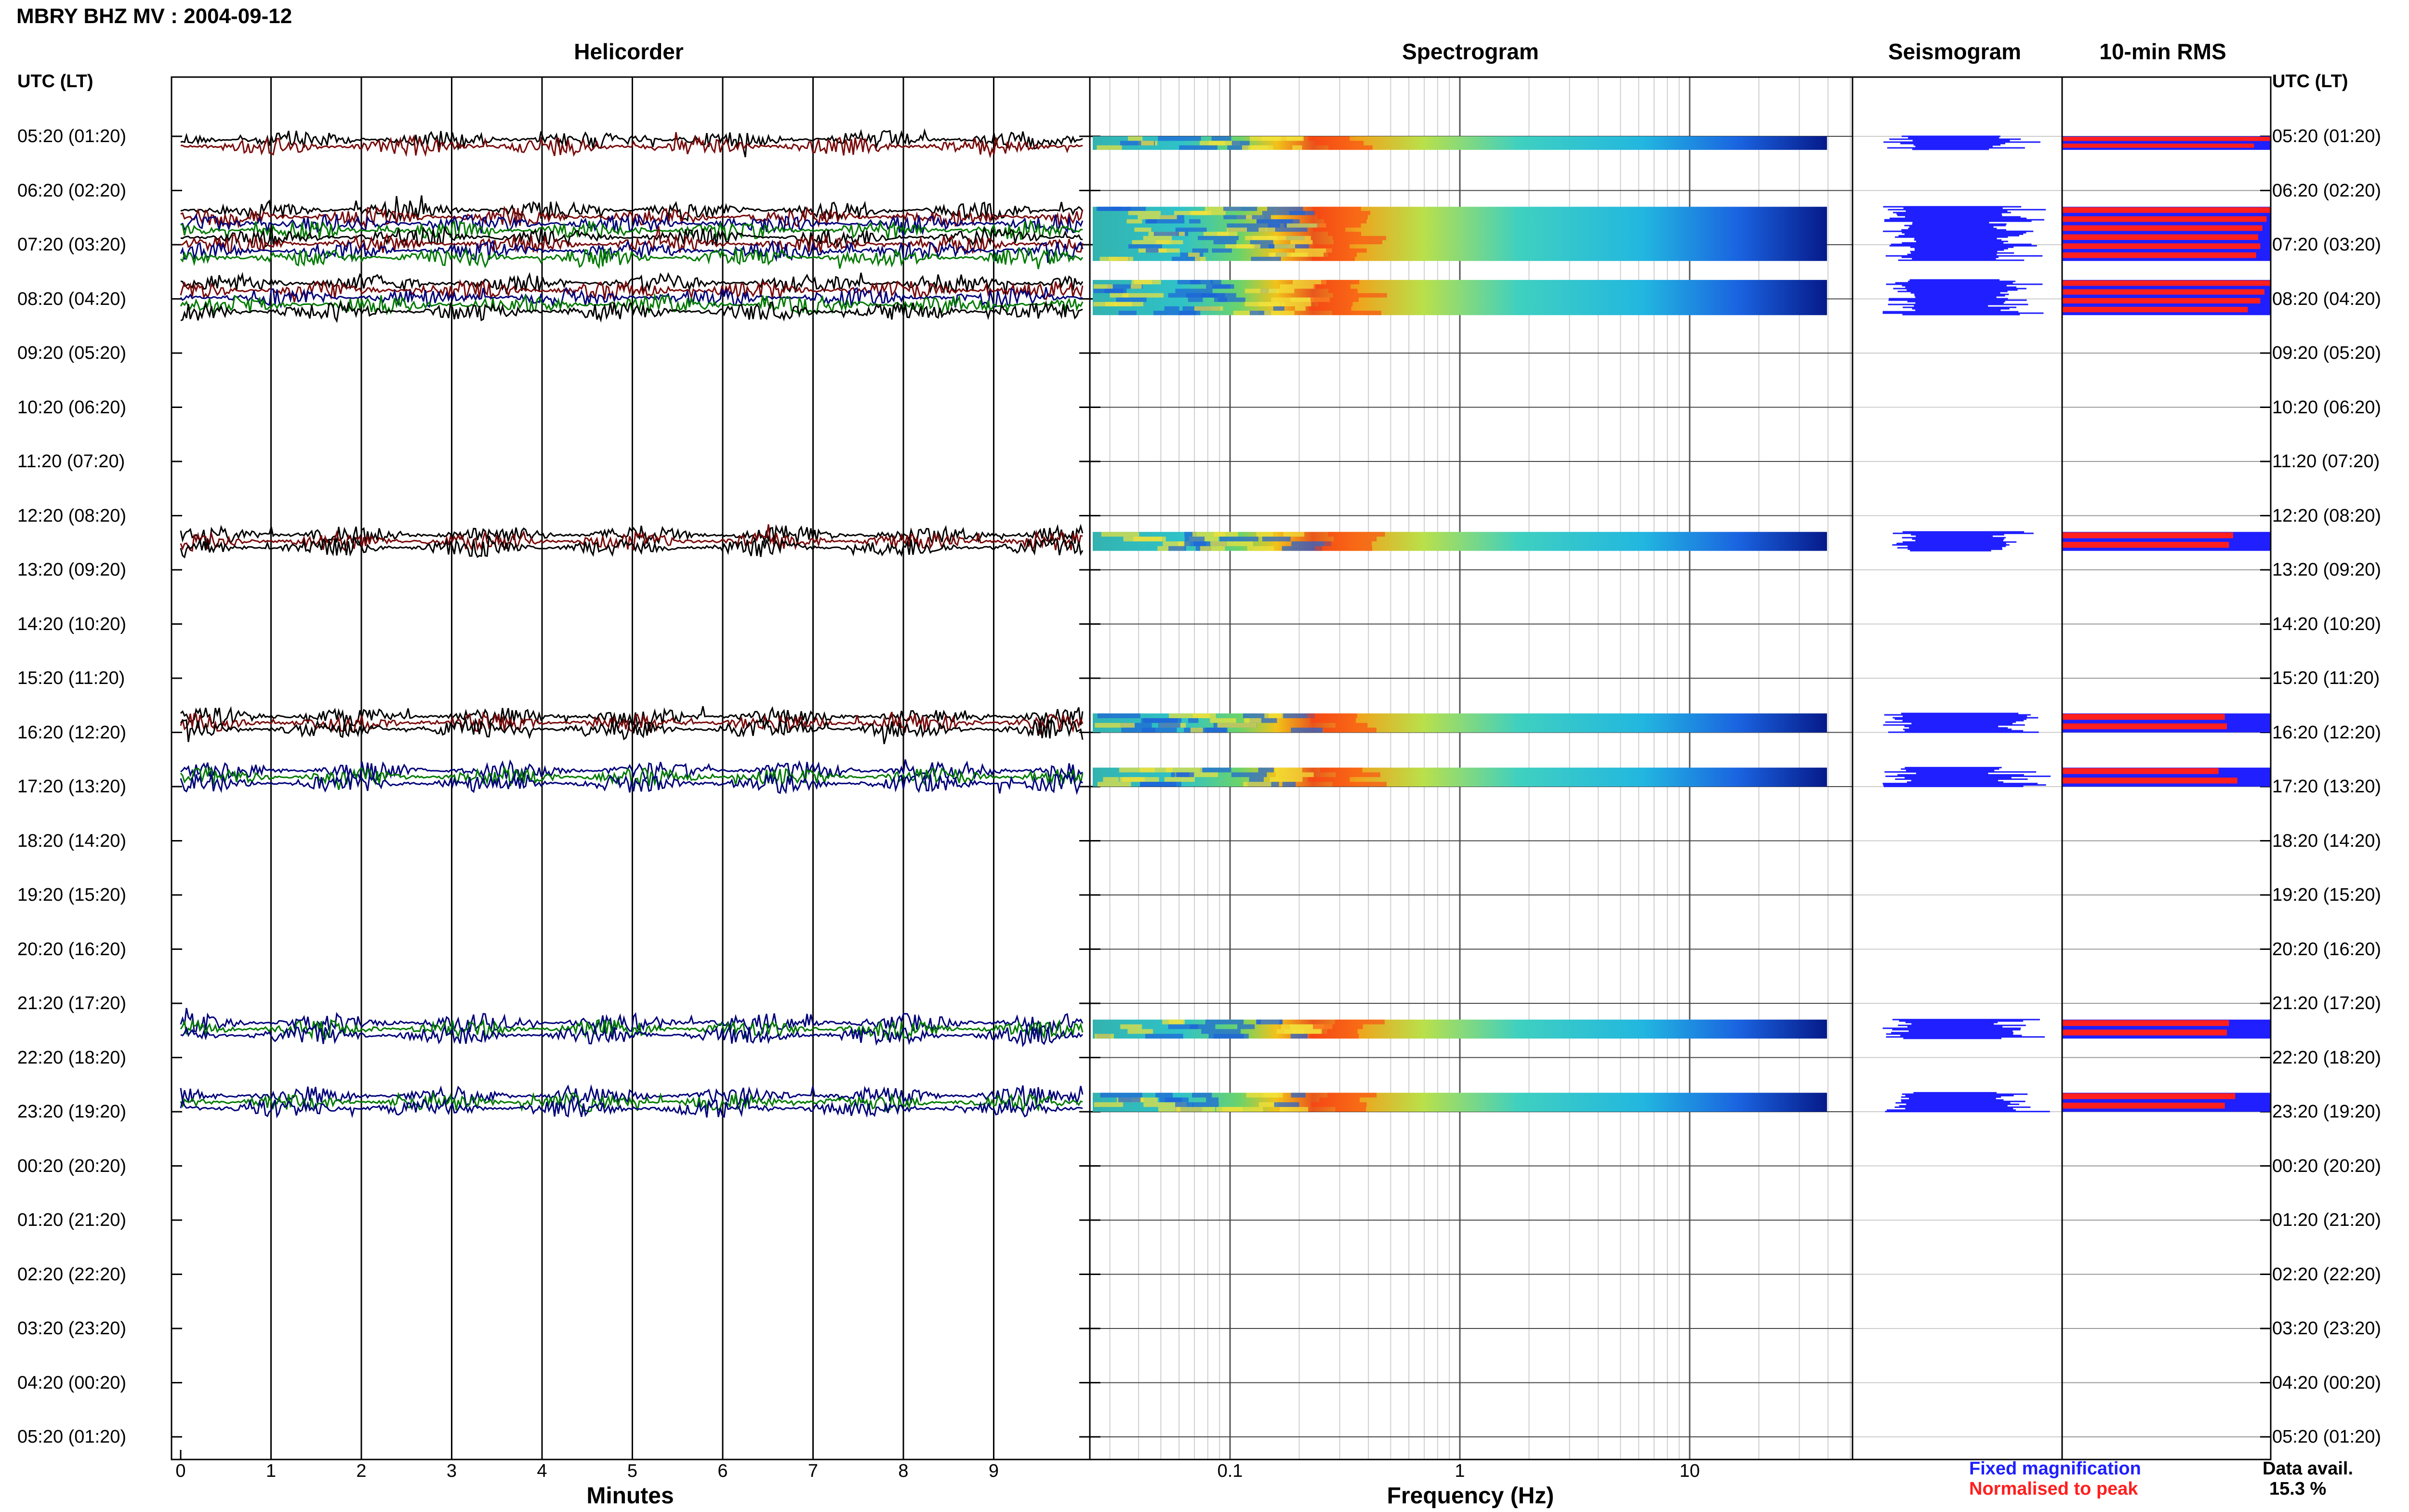 This screenshot has width=2409, height=1512. What do you see at coordinates (2327, 299) in the screenshot?
I see `row-label-right: 08:20 (04:20)` at bounding box center [2327, 299].